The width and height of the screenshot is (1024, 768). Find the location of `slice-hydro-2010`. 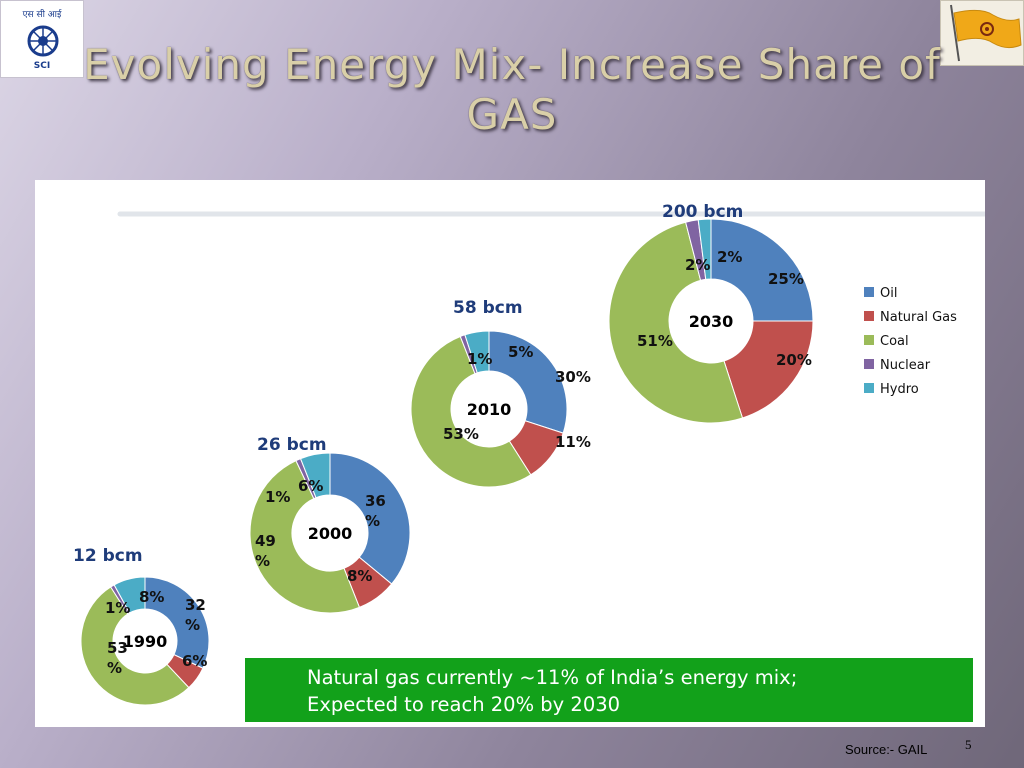

slice-hydro-2010 is located at coordinates (477, 352).